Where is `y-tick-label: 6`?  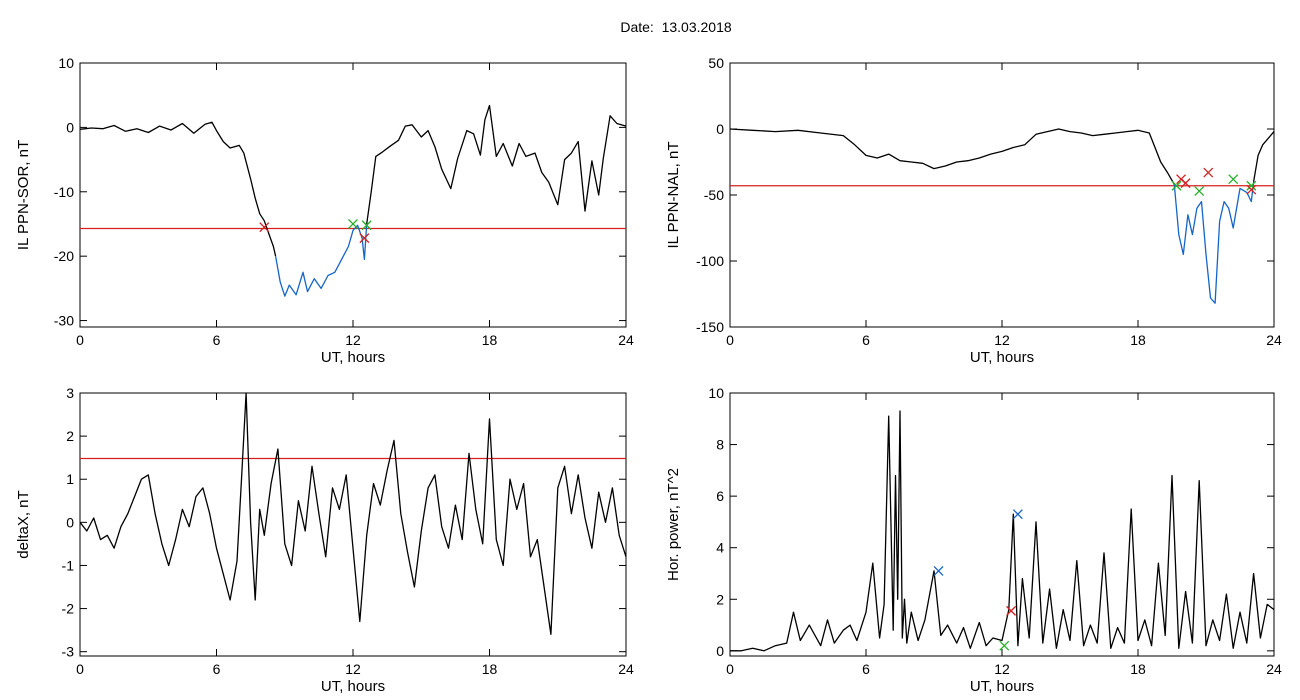 y-tick-label: 6 is located at coordinates (720, 496).